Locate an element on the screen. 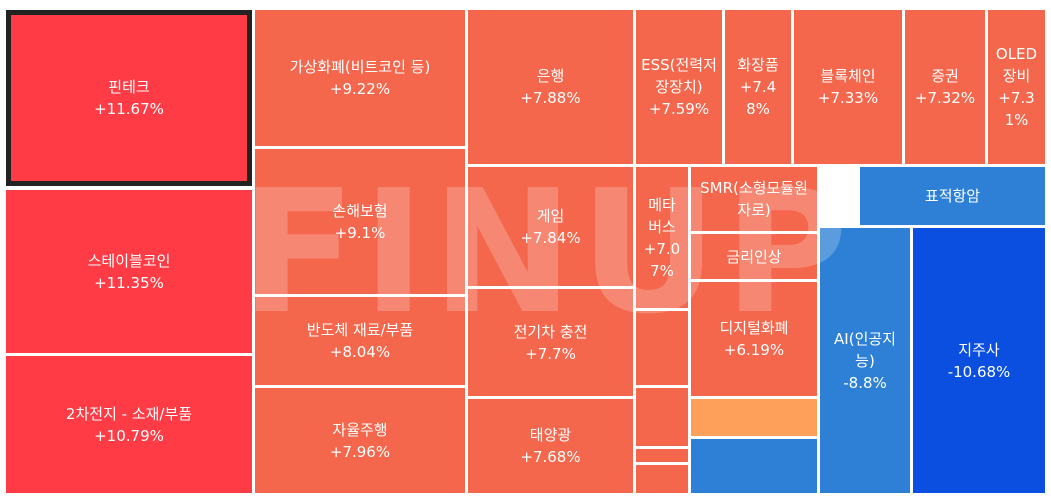 This screenshot has width=1051, height=497. tile-name-label: ESS(전력저장장치) is located at coordinates (679, 76).